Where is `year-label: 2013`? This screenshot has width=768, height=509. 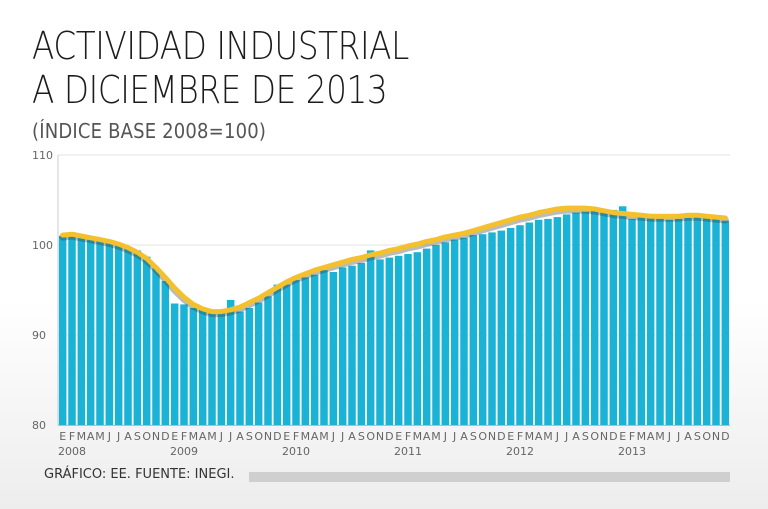 year-label: 2013 is located at coordinates (632, 451).